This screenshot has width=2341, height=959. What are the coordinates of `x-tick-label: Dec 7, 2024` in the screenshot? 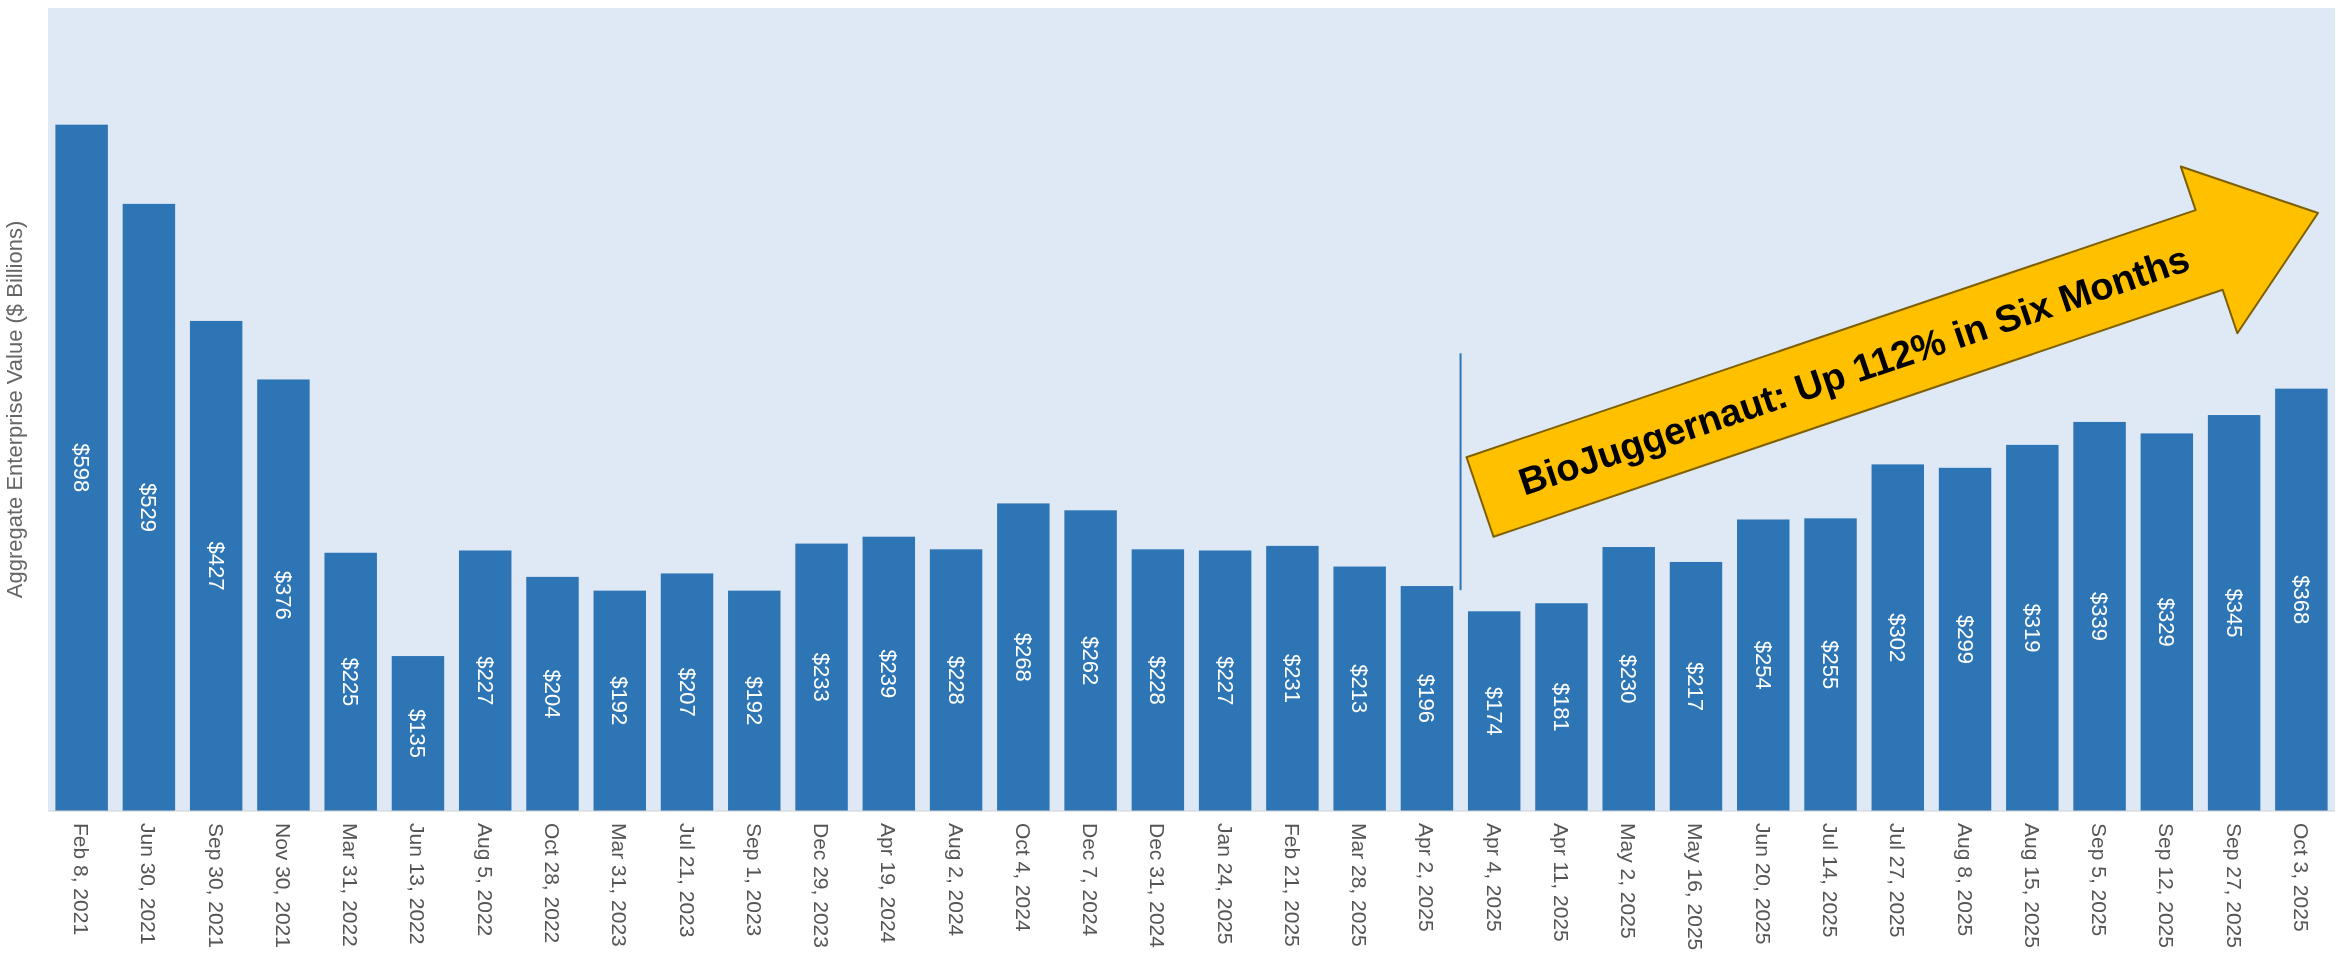 It's located at (1091, 880).